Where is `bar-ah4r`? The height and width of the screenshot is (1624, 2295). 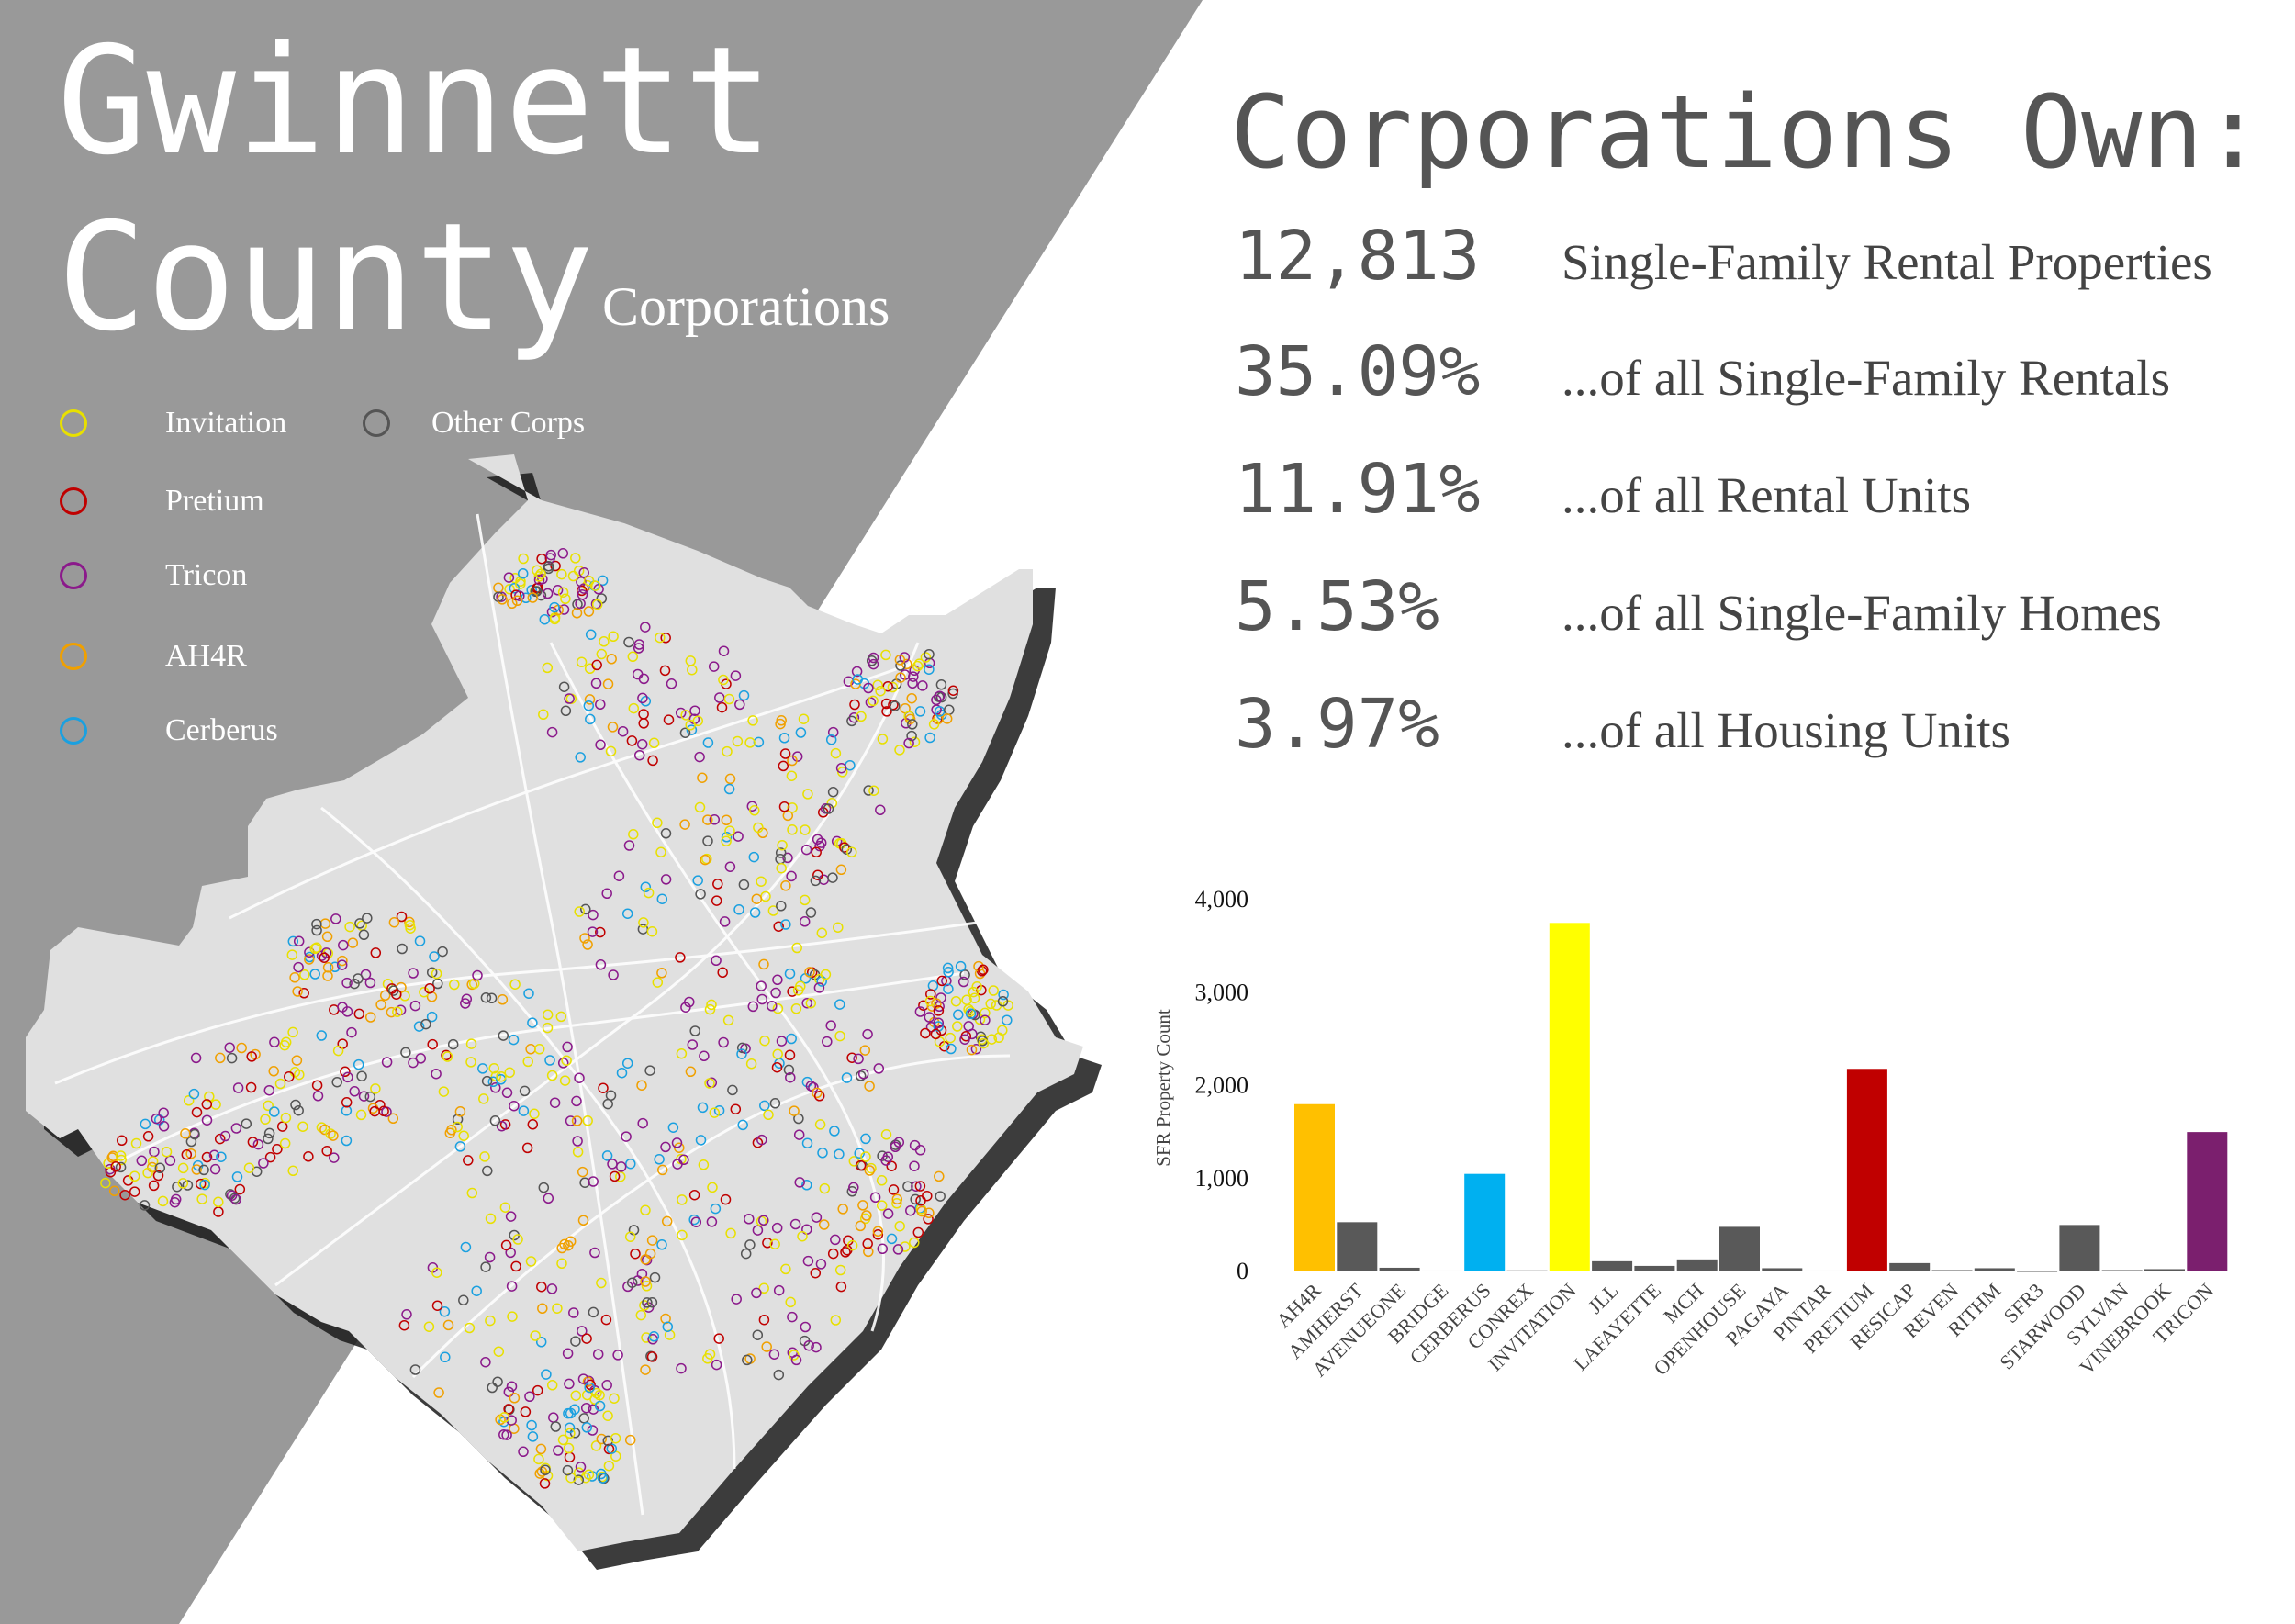
bar-ah4r is located at coordinates (1314, 1187).